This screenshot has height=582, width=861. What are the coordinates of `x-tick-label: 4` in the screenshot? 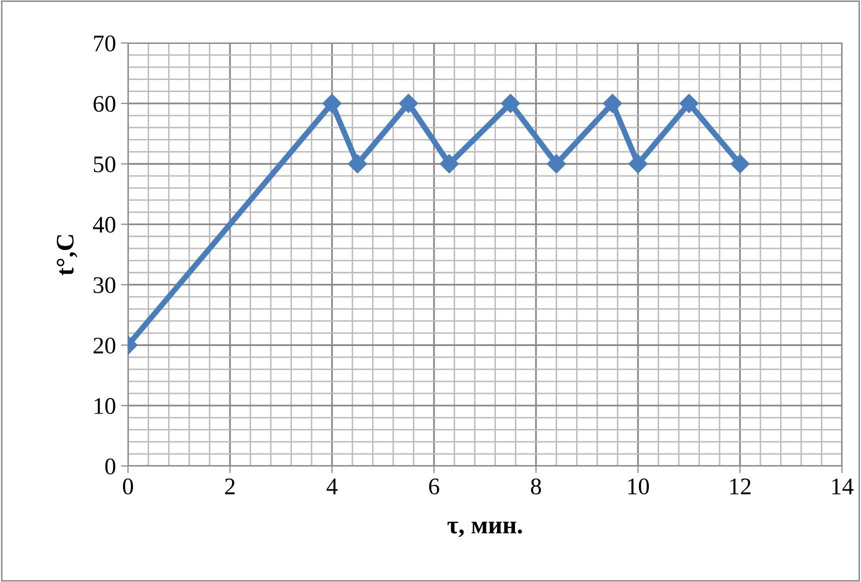 It's located at (332, 486).